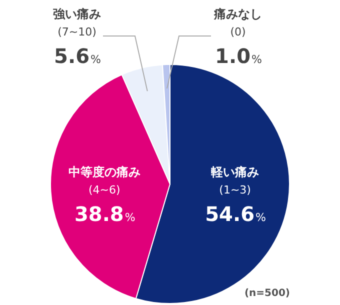 This screenshot has width=340, height=305. Describe the element at coordinates (235, 214) in the screenshot. I see `data-label: 54.6%` at that location.